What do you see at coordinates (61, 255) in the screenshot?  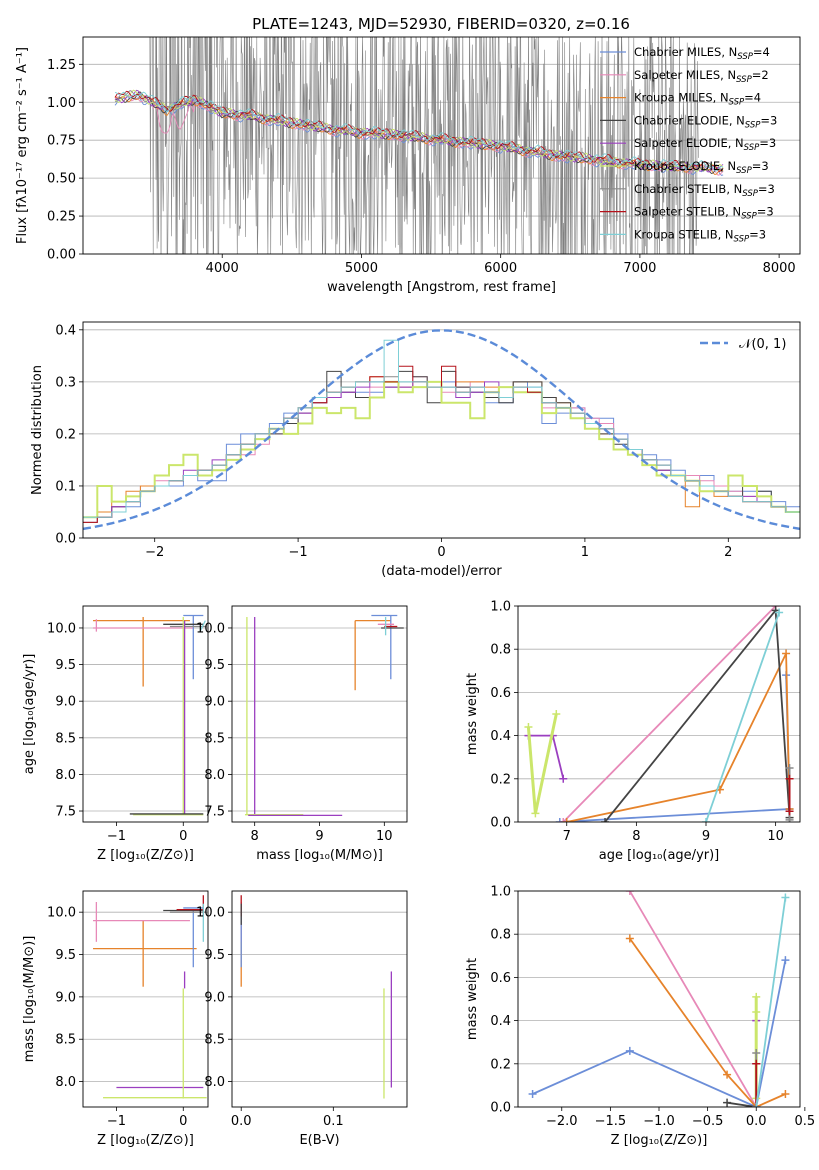 I see `y-tick-label: 0.00` at bounding box center [61, 255].